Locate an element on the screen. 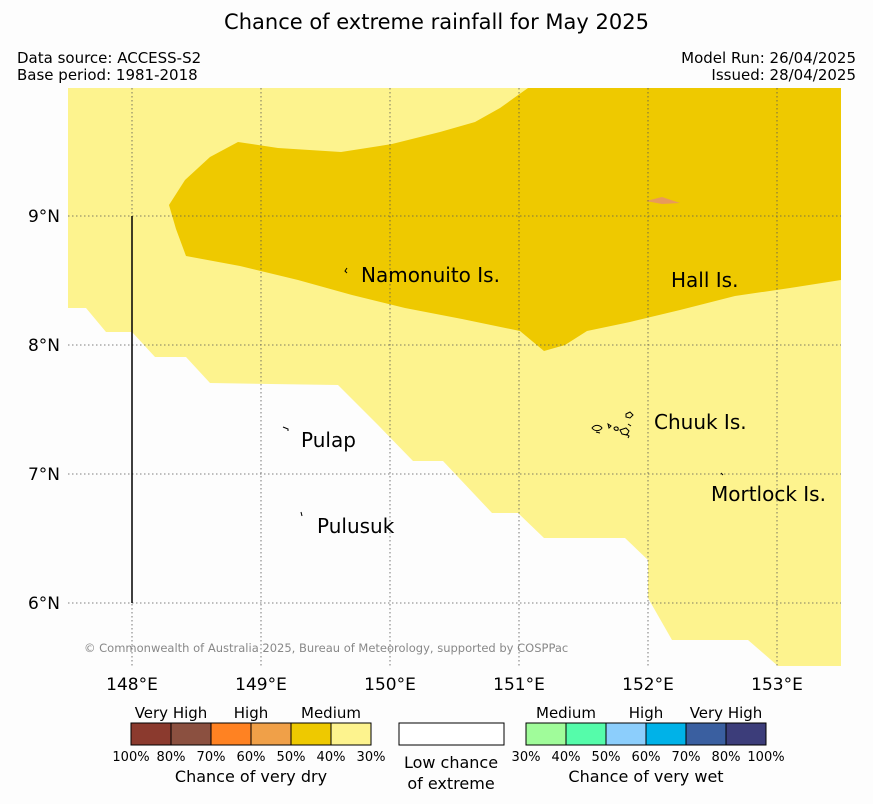  lat-label-8n: 8°N is located at coordinates (44, 346).